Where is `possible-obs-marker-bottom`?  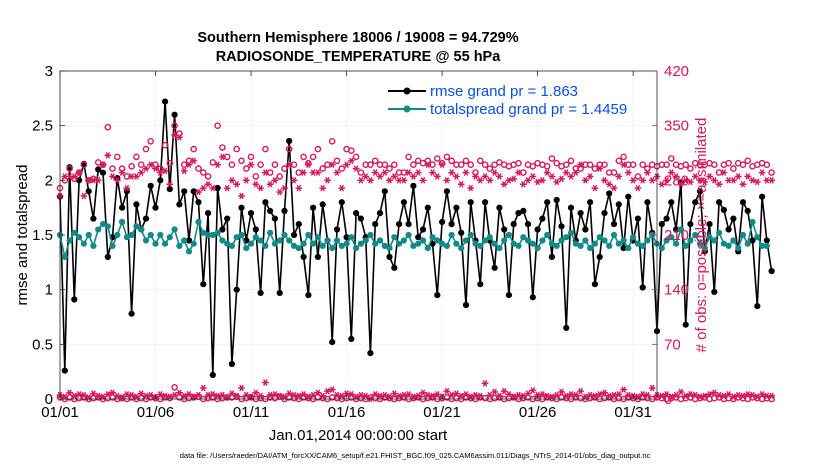 possible-obs-marker-bottom is located at coordinates (174, 387).